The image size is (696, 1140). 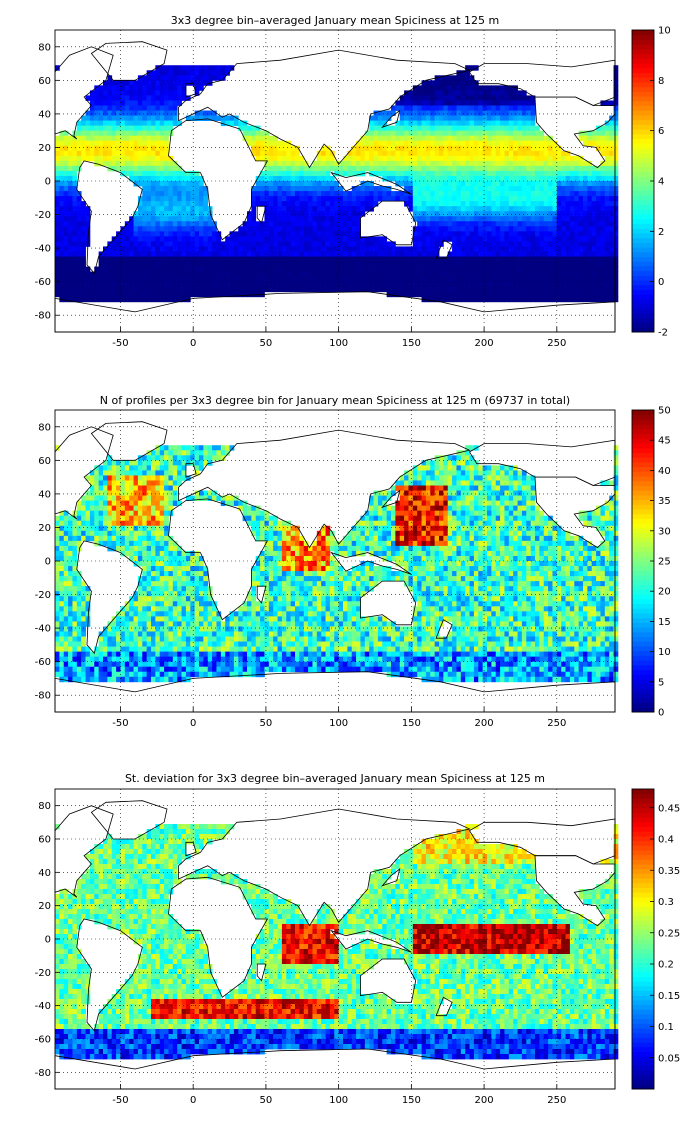 What do you see at coordinates (338, 343) in the screenshot?
I see `x-tick-label: 100` at bounding box center [338, 343].